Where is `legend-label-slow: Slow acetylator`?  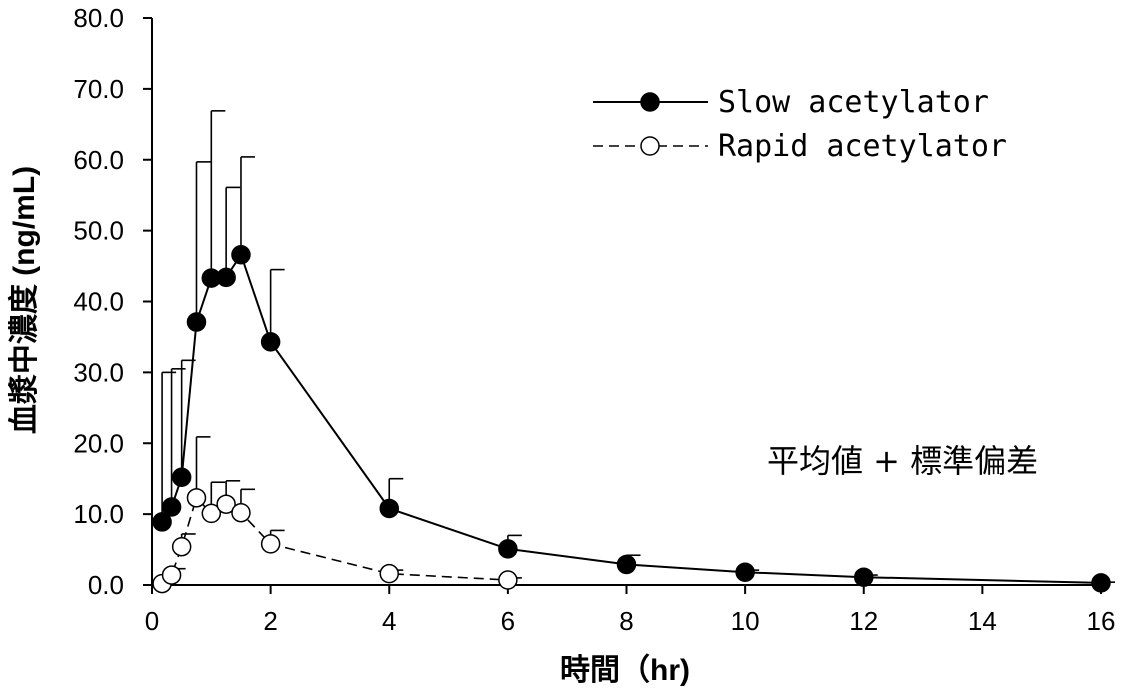 legend-label-slow: Slow acetylator is located at coordinates (853, 102).